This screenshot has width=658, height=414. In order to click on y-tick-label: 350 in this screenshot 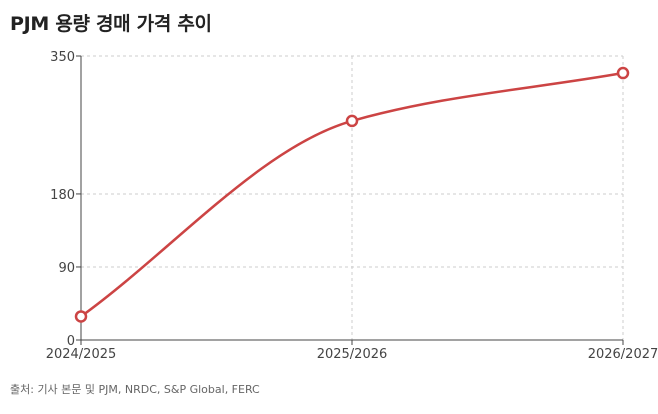, I will do `click(62, 57)`.